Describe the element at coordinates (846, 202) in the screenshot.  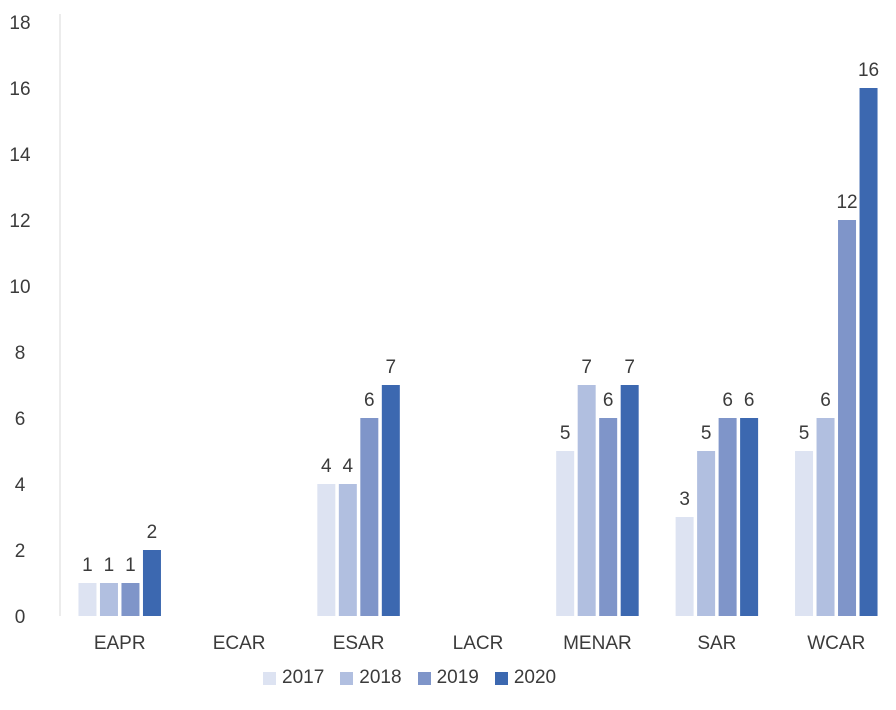
I see `data-label: 12` at that location.